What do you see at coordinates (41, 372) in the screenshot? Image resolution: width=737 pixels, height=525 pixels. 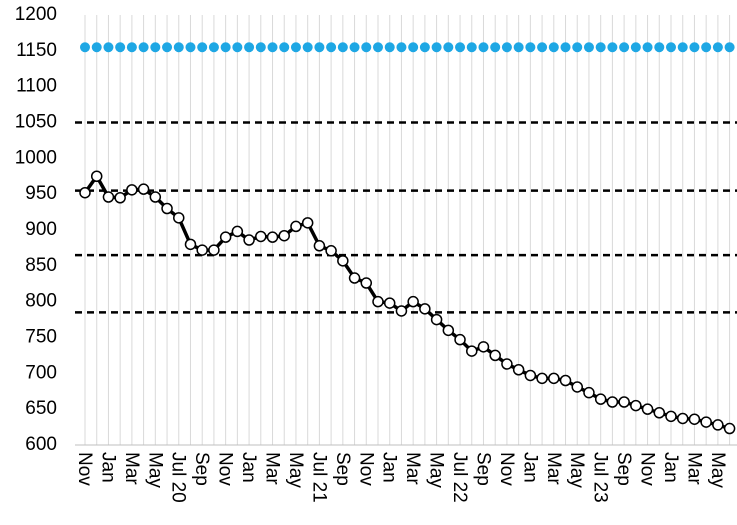 I see `y-tick-label: 700` at bounding box center [41, 372].